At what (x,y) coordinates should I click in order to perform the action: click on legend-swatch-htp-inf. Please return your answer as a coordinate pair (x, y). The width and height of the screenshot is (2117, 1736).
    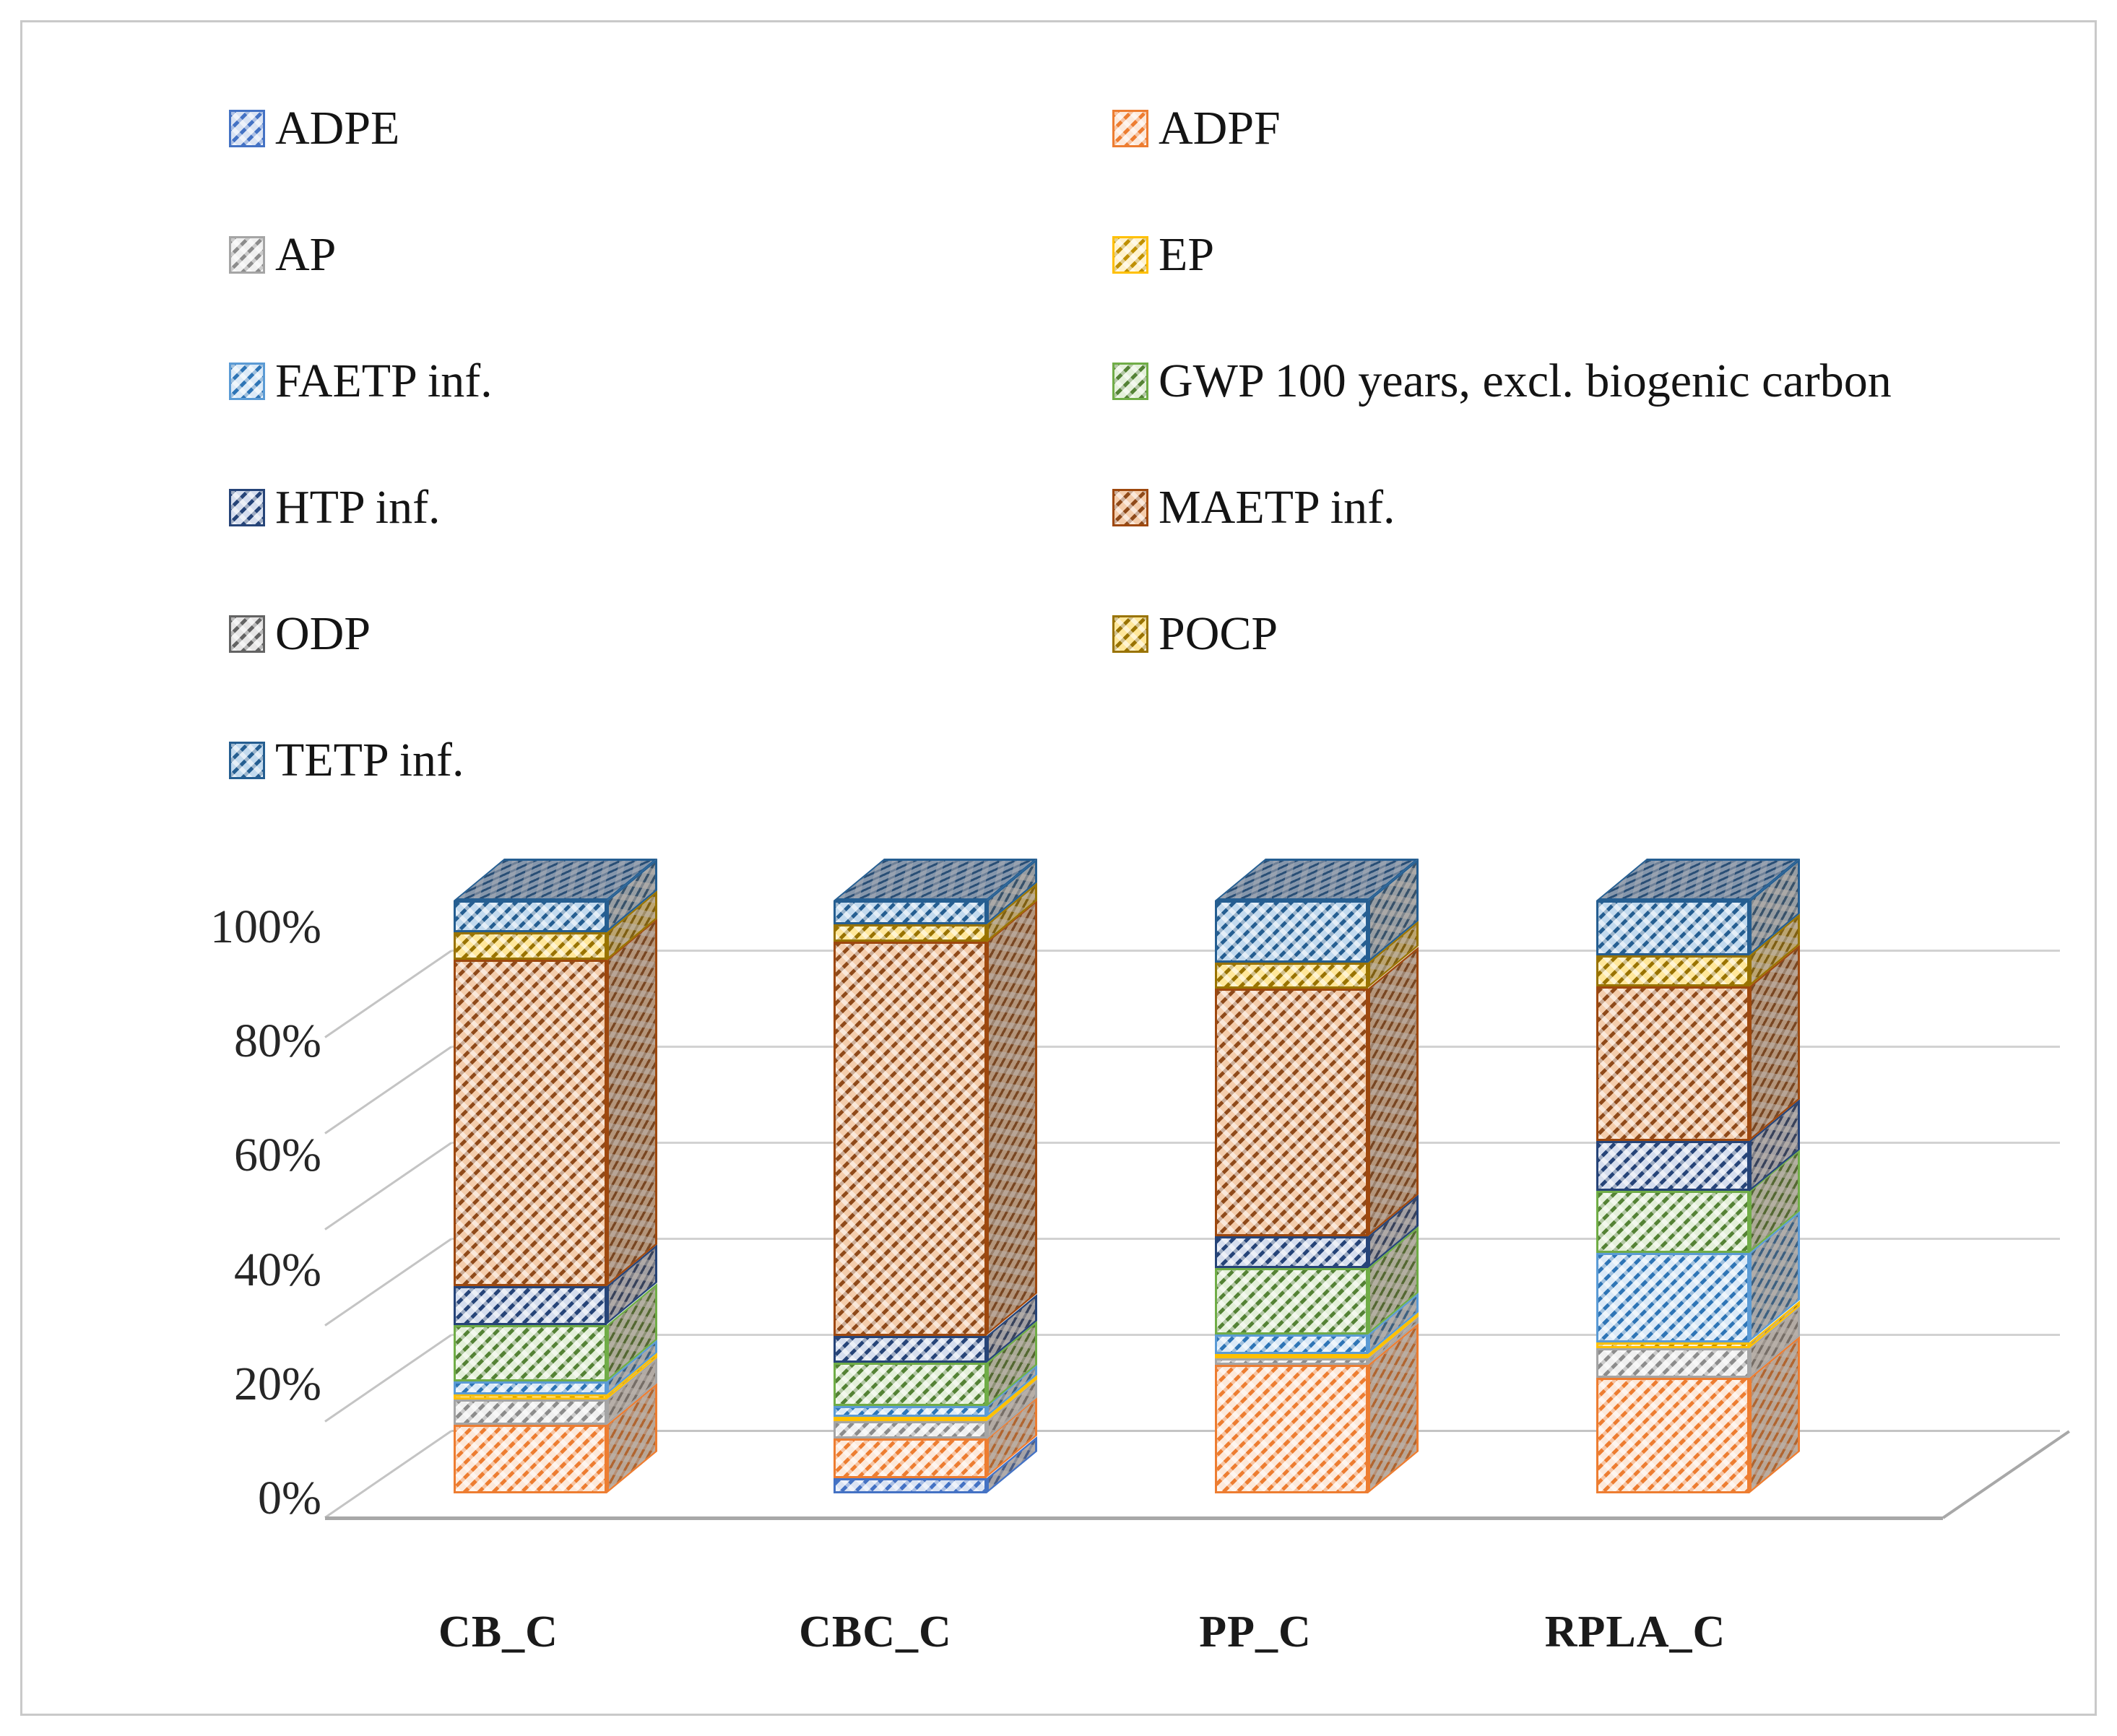
    Looking at the image, I should click on (247, 507).